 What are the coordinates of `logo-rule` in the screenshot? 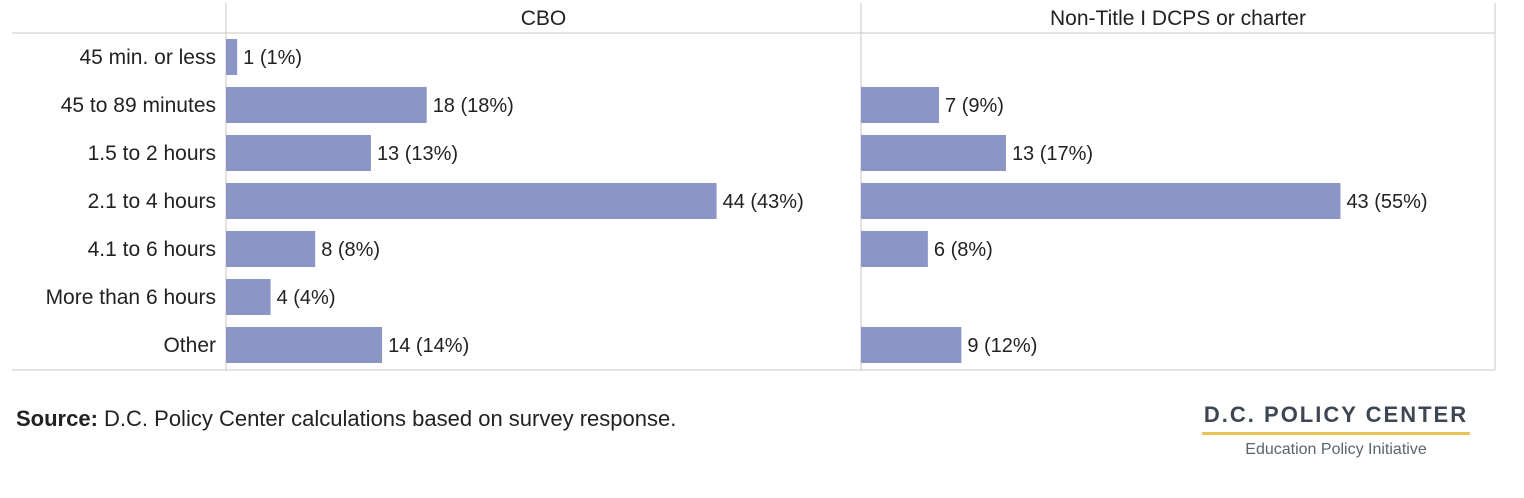 It's located at (1336, 433).